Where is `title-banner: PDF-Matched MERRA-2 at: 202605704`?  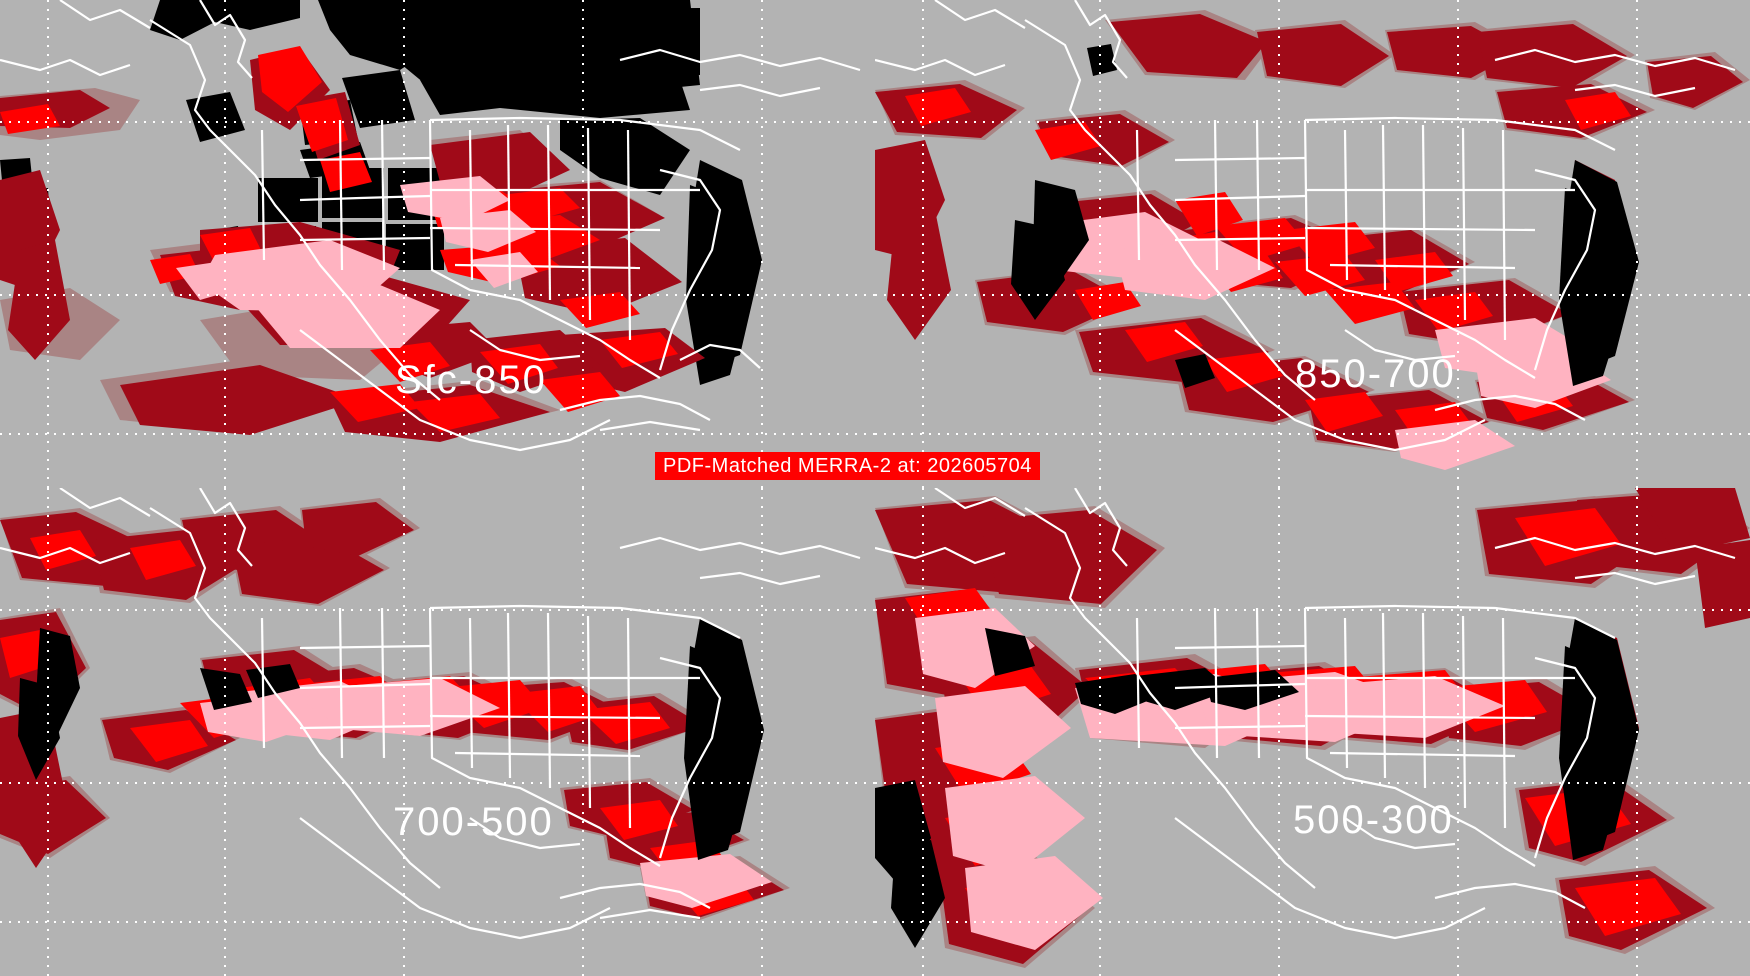
title-banner: PDF-Matched MERRA-2 at: 202605704 is located at coordinates (847, 466).